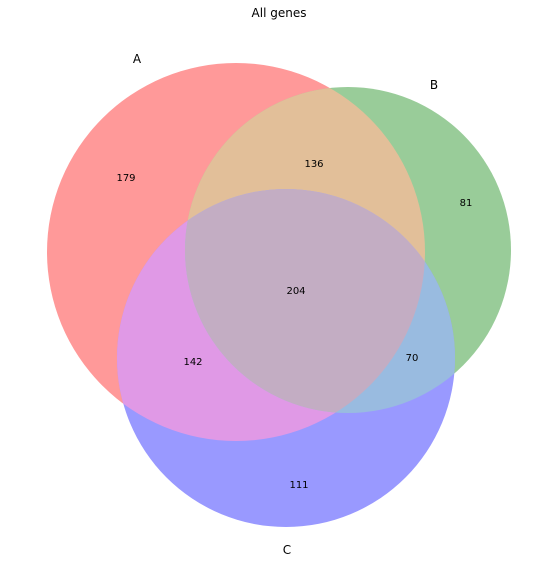 Image resolution: width=558 pixels, height=574 pixels. Describe the element at coordinates (125, 178) in the screenshot. I see `region-a-only-count: 179` at that location.